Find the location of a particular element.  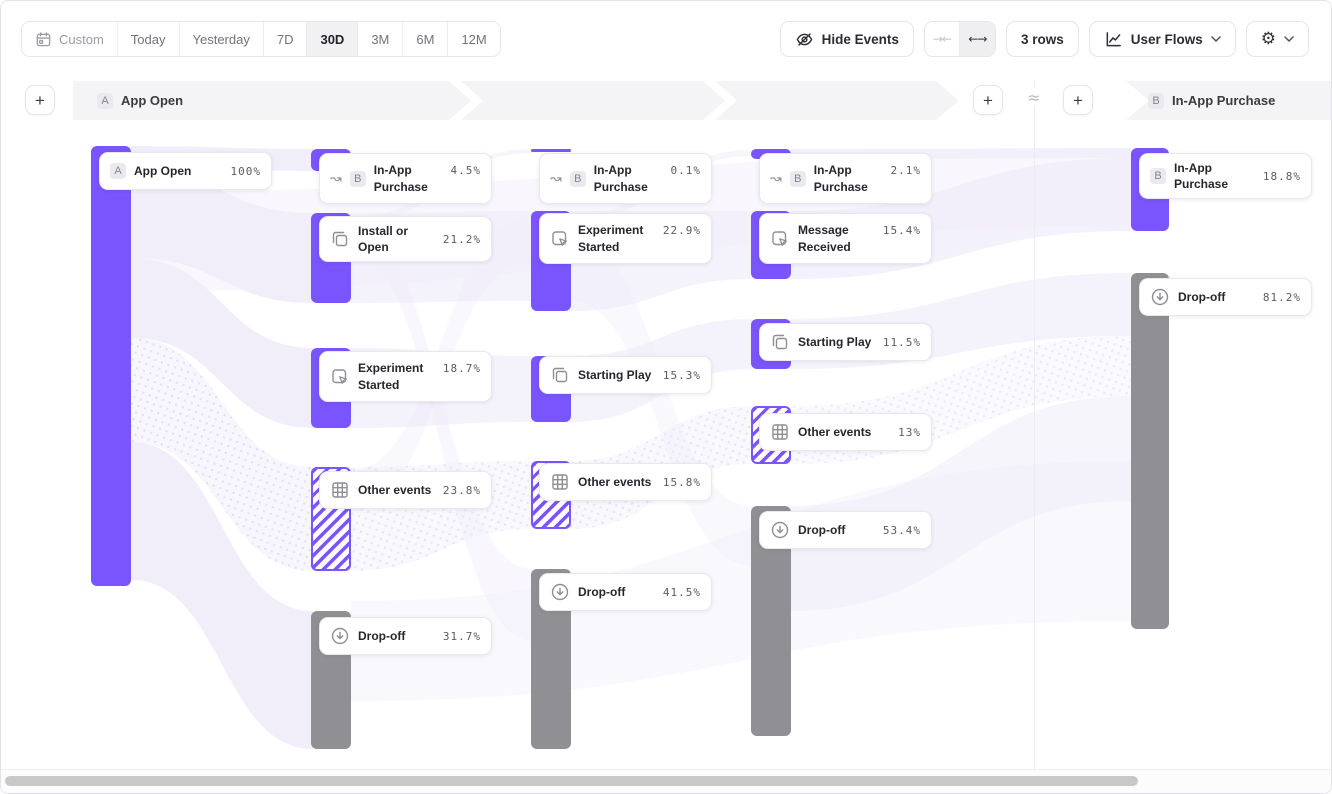

date-range-label: 12M is located at coordinates (474, 39).